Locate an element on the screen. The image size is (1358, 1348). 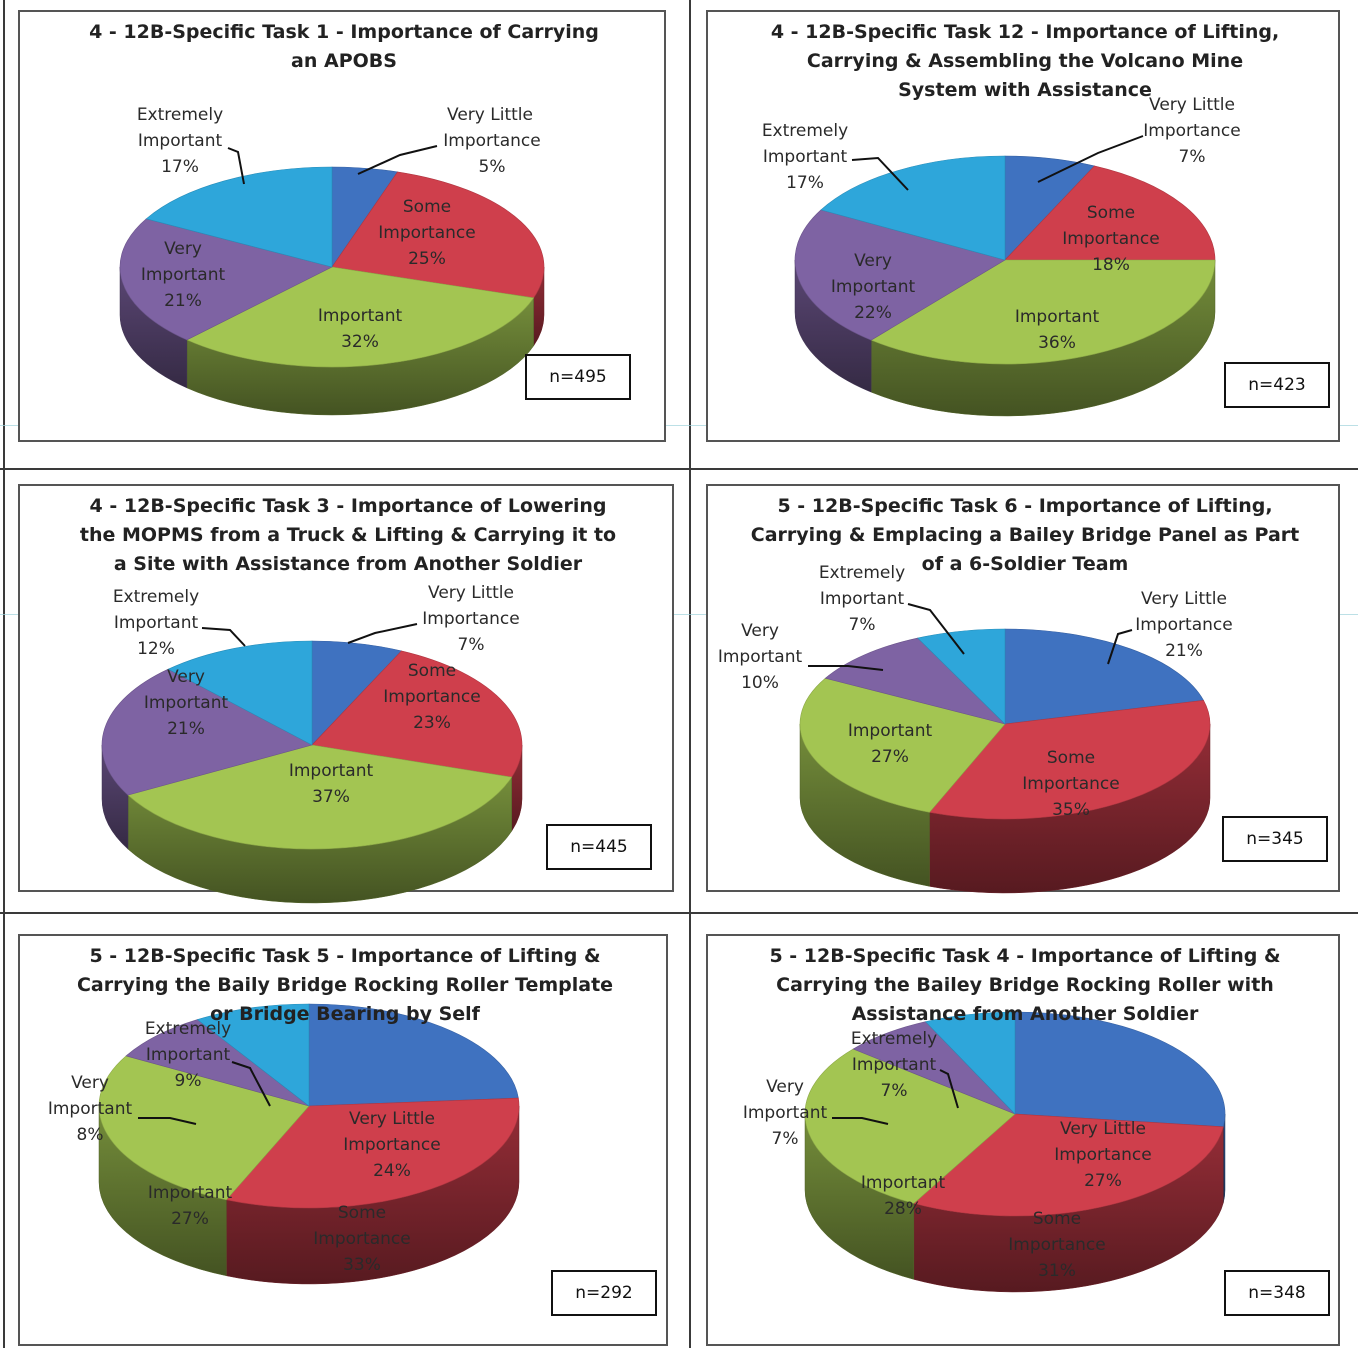
pie-slice-very-little-importance is located at coordinates (1104, 676).